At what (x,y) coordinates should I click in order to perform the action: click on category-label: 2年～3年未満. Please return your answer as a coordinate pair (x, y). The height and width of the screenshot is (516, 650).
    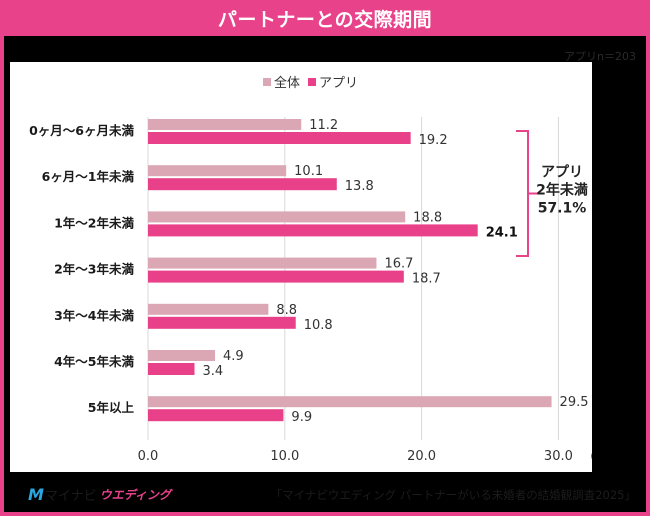
    Looking at the image, I should click on (94, 269).